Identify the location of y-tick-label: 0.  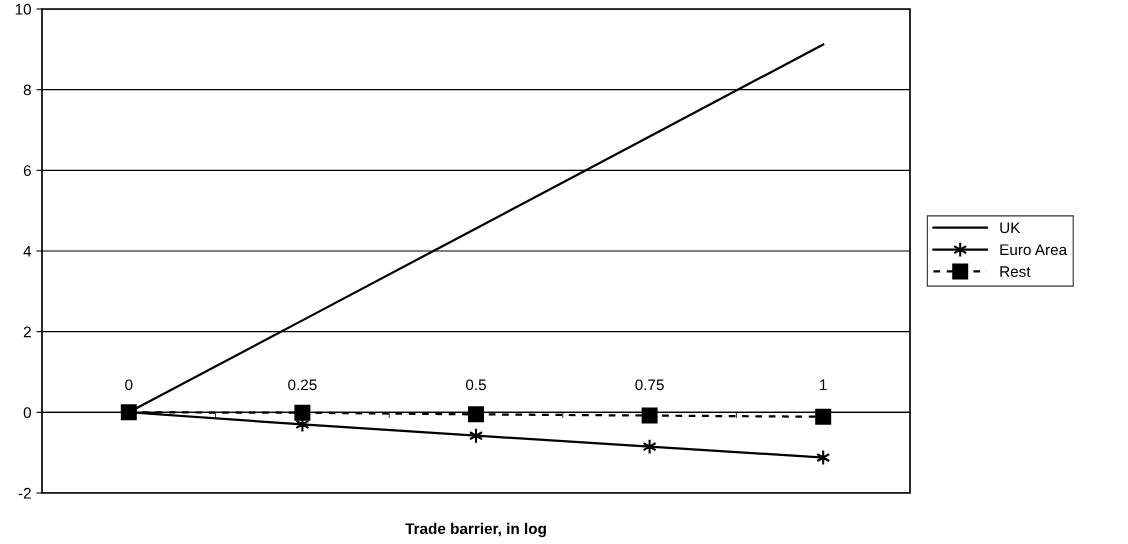
(27, 413).